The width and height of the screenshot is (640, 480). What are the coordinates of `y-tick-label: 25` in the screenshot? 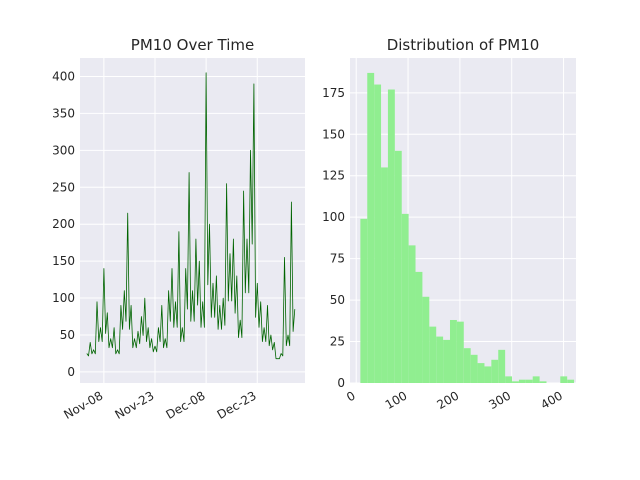 It's located at (337, 342).